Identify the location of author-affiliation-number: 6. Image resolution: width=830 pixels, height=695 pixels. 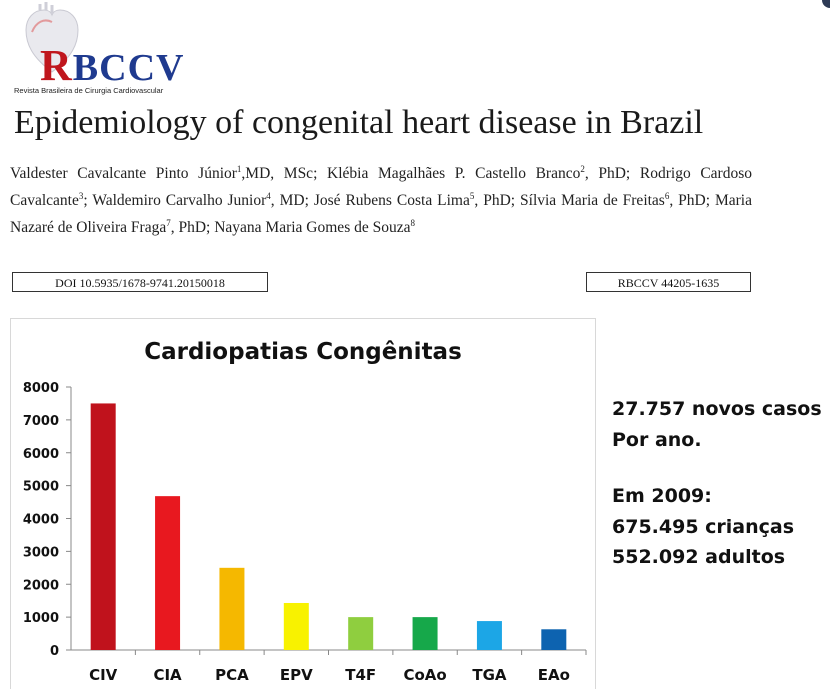
(667, 196).